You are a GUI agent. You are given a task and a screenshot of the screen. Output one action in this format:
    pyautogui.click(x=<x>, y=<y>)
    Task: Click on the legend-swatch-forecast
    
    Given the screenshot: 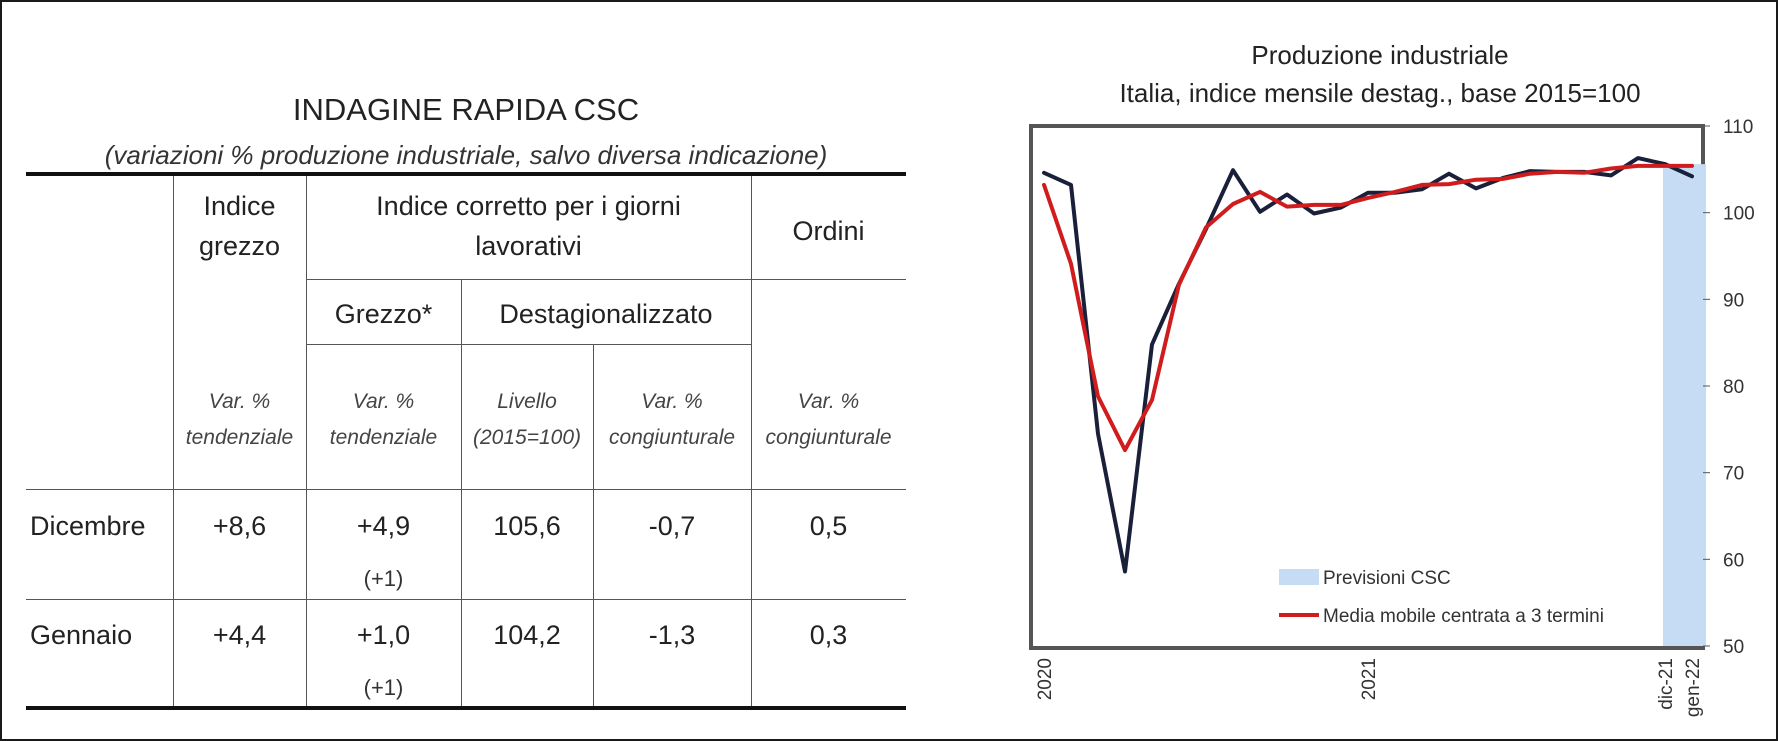 What is the action you would take?
    pyautogui.click(x=1299, y=577)
    